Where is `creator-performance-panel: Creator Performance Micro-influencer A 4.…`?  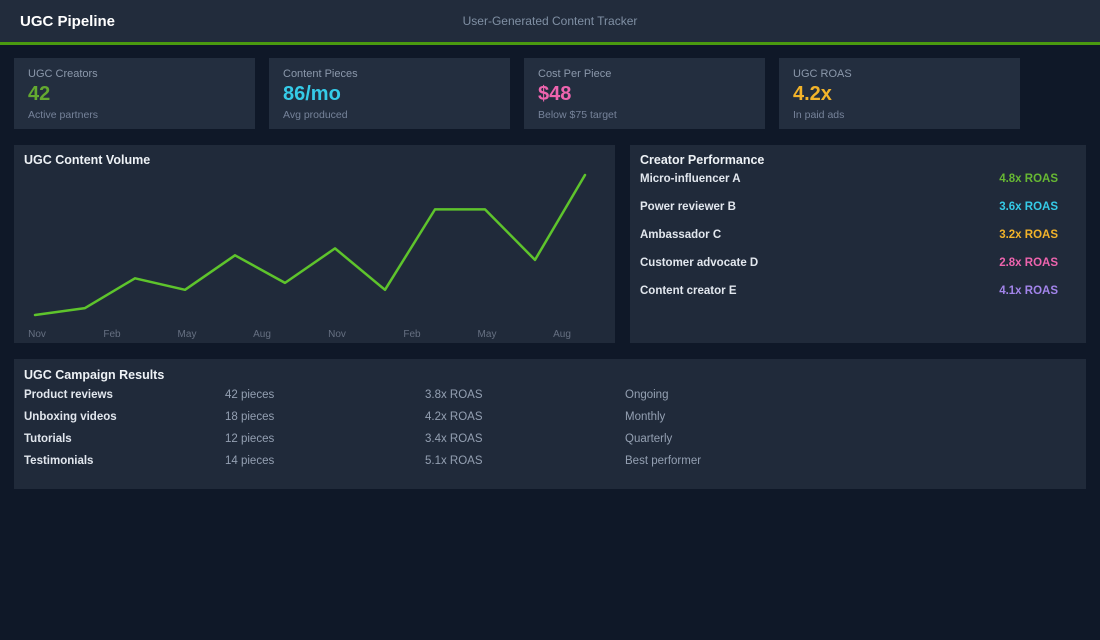
creator-performance-panel: Creator Performance Micro-influencer A 4.… is located at coordinates (858, 244).